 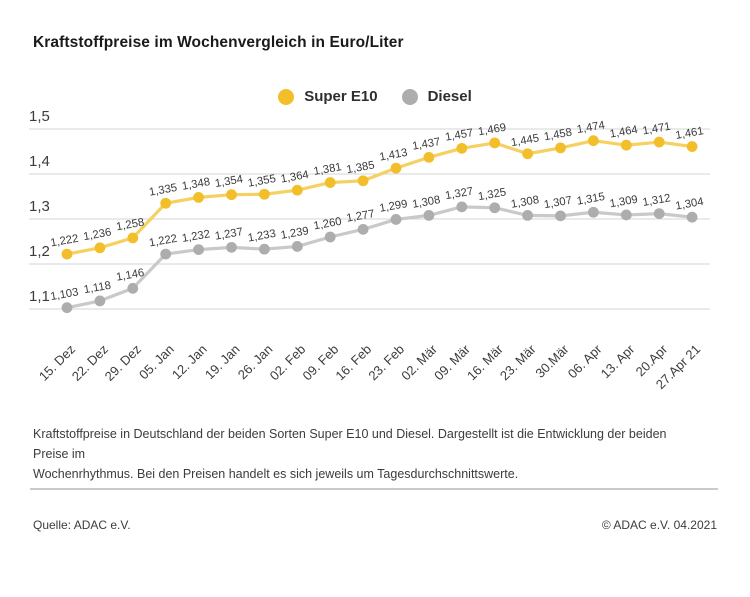 I want to click on chart-legend: Super E10 Diesel, so click(x=375, y=96).